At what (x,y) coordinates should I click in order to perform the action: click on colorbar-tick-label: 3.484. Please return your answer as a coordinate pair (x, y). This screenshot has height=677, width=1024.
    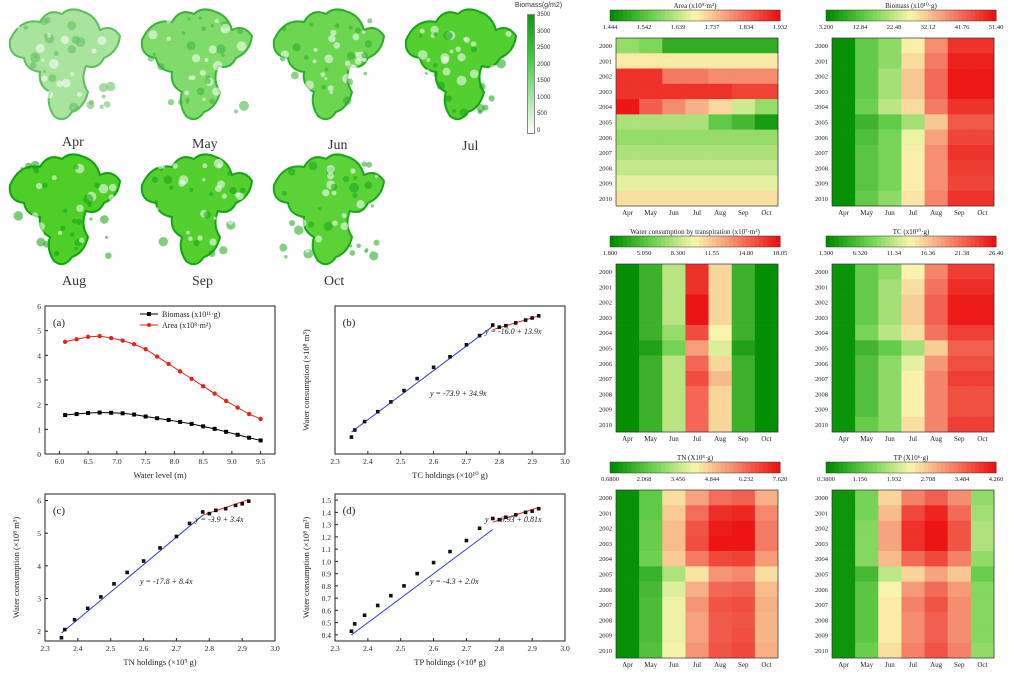
    Looking at the image, I should click on (962, 479).